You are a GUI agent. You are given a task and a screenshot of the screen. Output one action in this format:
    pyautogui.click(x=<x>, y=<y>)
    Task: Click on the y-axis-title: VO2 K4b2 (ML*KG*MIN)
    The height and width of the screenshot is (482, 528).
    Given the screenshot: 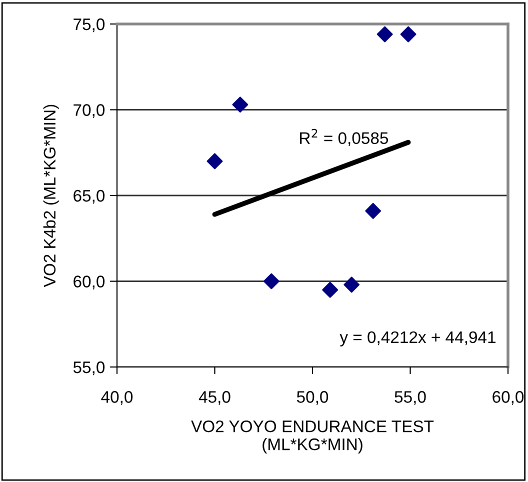 What is the action you would take?
    pyautogui.click(x=51, y=196)
    